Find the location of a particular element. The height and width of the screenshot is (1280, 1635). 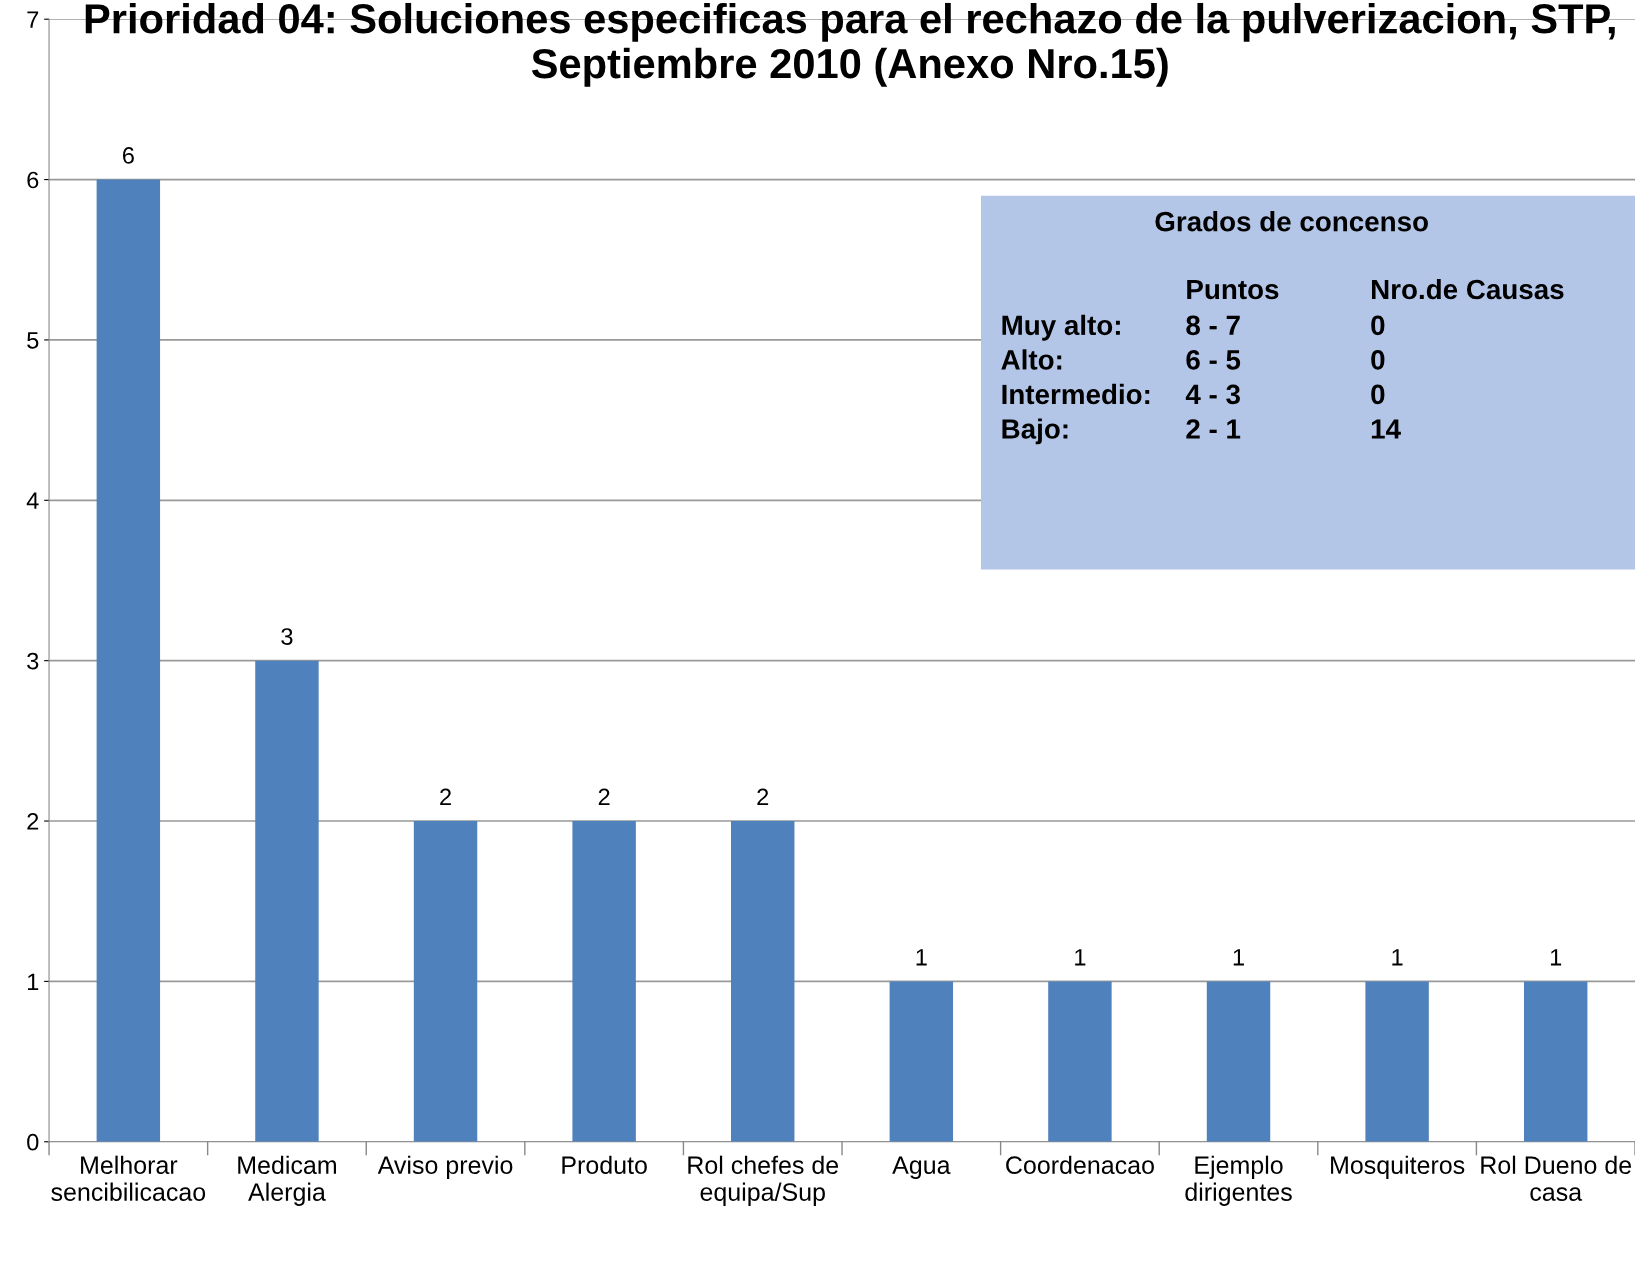

x-tick-label: Rol chefes de equipa/Sup is located at coordinates (763, 1180).